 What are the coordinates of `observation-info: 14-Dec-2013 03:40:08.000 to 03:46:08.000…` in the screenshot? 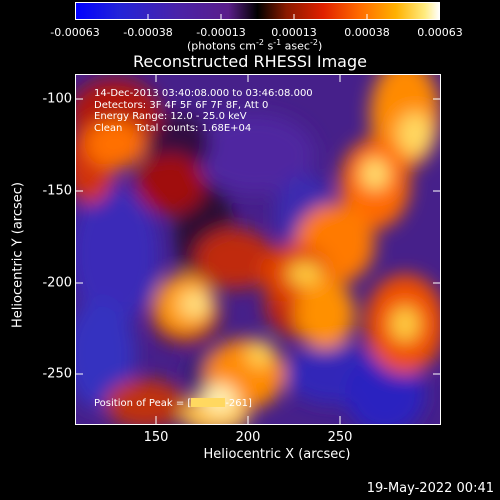 It's located at (203, 111).